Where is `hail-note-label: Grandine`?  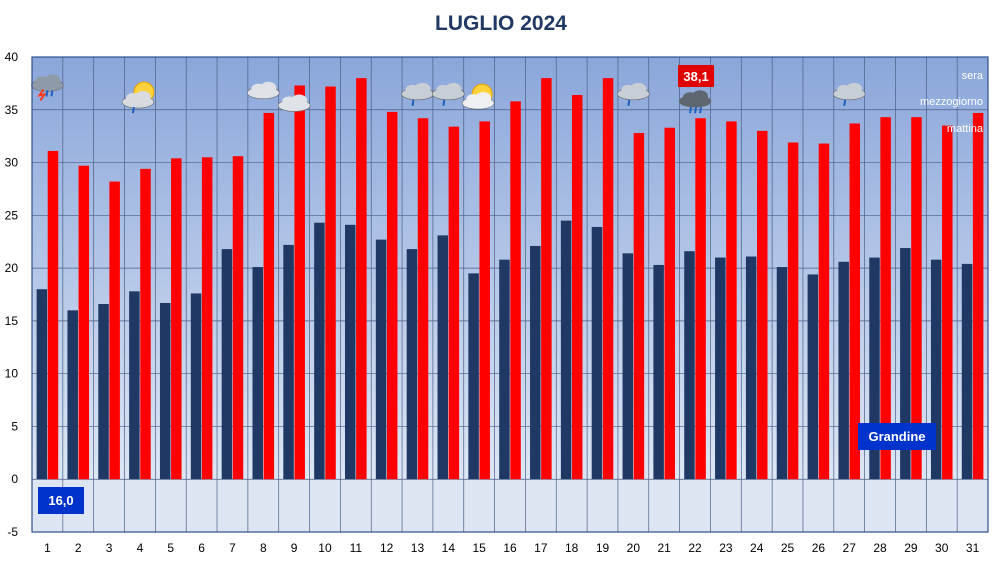 hail-note-label: Grandine is located at coordinates (896, 436).